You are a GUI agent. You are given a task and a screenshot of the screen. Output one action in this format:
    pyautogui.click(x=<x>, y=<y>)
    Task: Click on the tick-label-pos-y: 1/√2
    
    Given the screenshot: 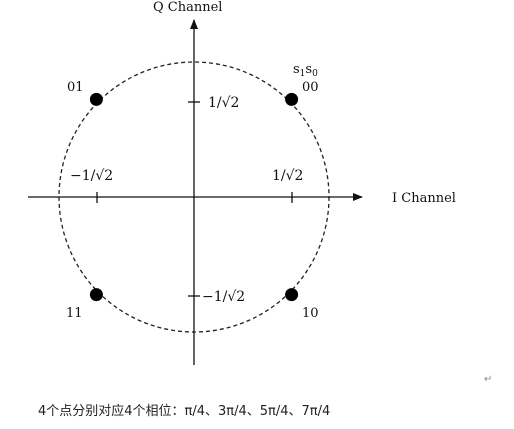 What is the action you would take?
    pyautogui.click(x=223, y=103)
    